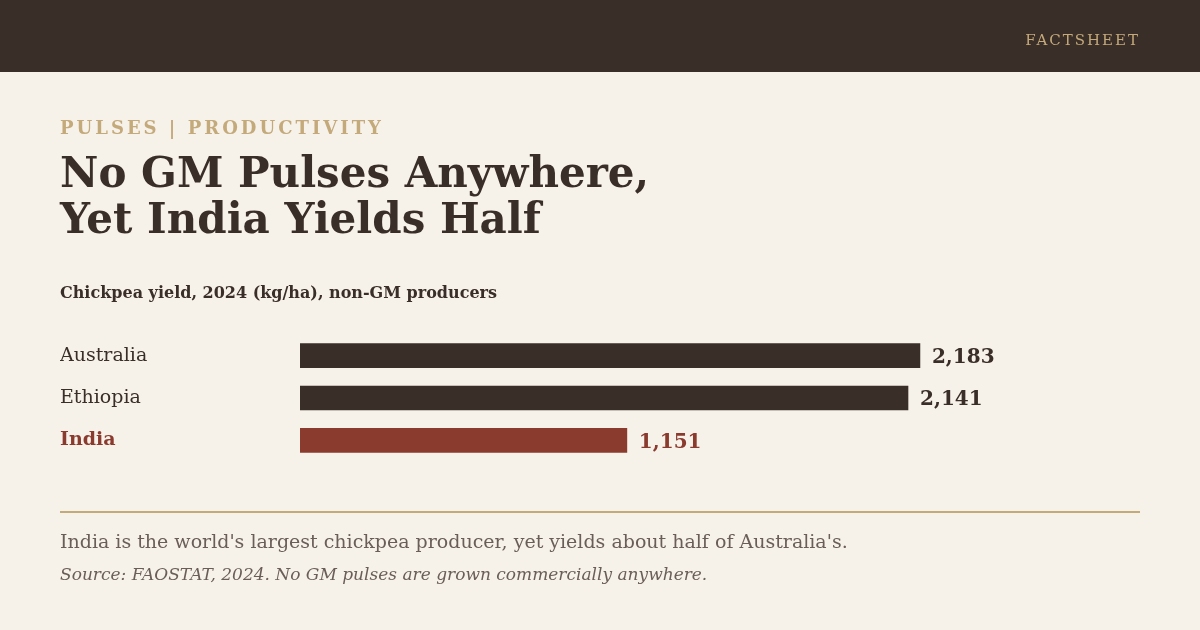 Image resolution: width=1200 pixels, height=630 pixels. Describe the element at coordinates (454, 541) in the screenshot. I see `text: India is the world's largest chickpea producer, yet yields about half of Australia's.` at that location.